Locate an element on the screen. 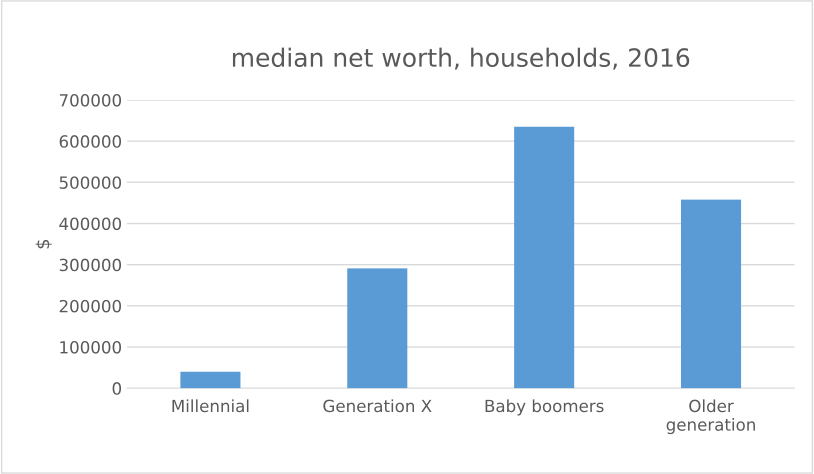 The image size is (814, 474). x-tick-label: Generation X is located at coordinates (377, 405).